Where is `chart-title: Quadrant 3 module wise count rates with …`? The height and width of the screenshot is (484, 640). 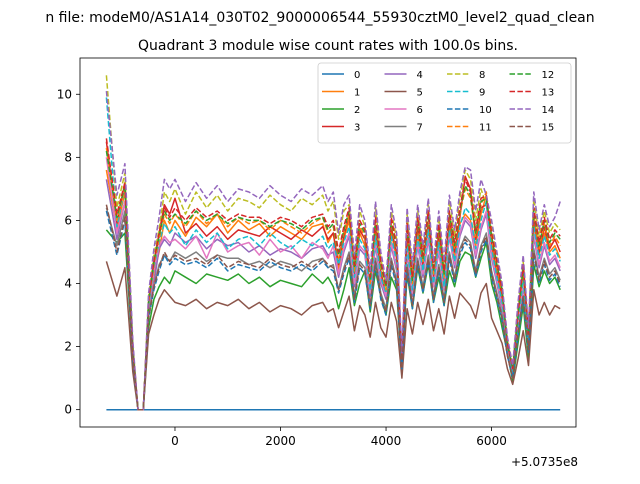 chart-title: Quadrant 3 module wise count rates with … is located at coordinates (328, 46).